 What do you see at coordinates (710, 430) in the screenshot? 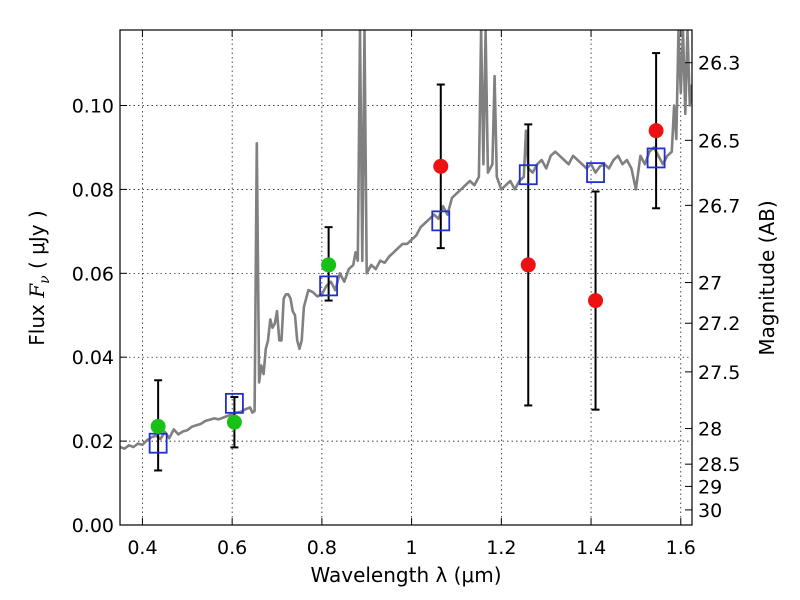
I see `y2-tick-label: 28` at bounding box center [710, 430].